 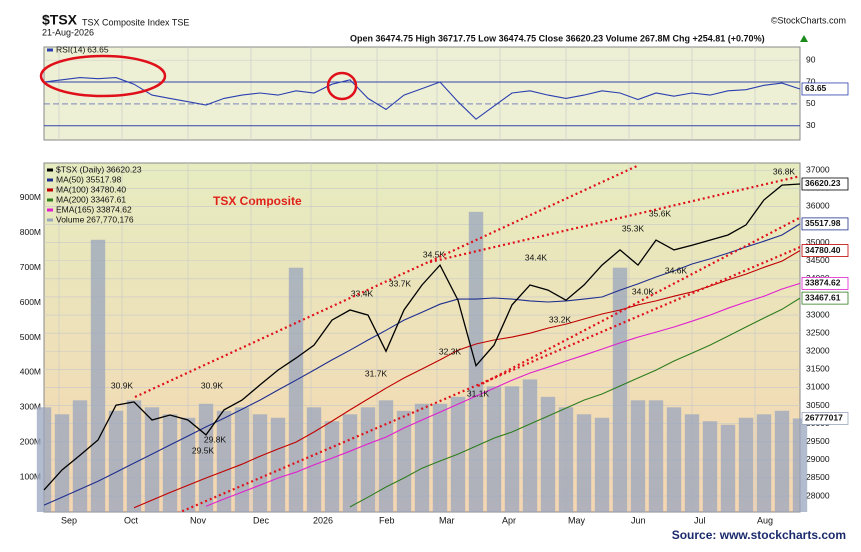 I want to click on legend-name: MA(200), so click(x=72, y=199).